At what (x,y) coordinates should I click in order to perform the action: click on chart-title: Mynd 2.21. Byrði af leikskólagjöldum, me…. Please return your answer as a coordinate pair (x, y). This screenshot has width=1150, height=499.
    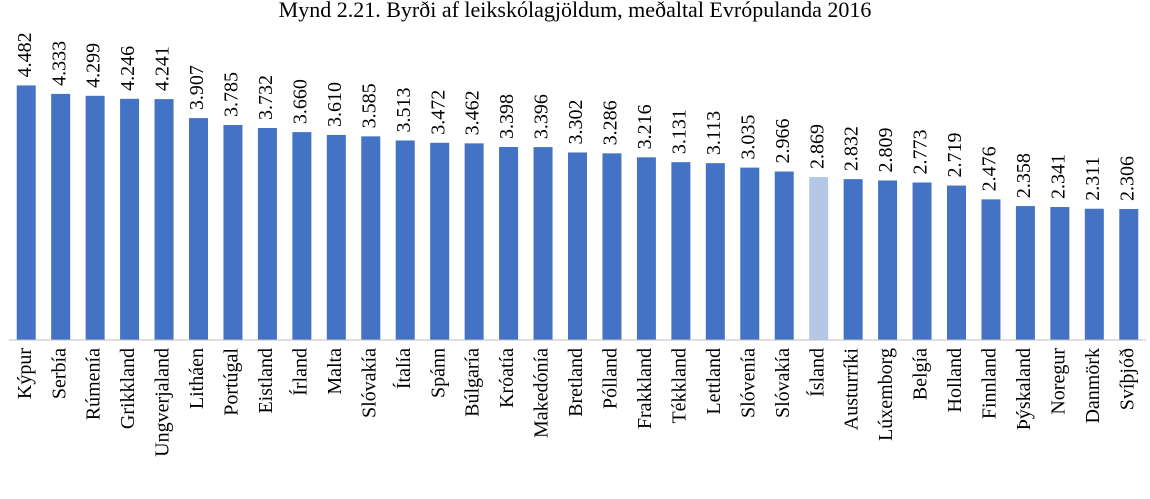
    Looking at the image, I should click on (575, 11).